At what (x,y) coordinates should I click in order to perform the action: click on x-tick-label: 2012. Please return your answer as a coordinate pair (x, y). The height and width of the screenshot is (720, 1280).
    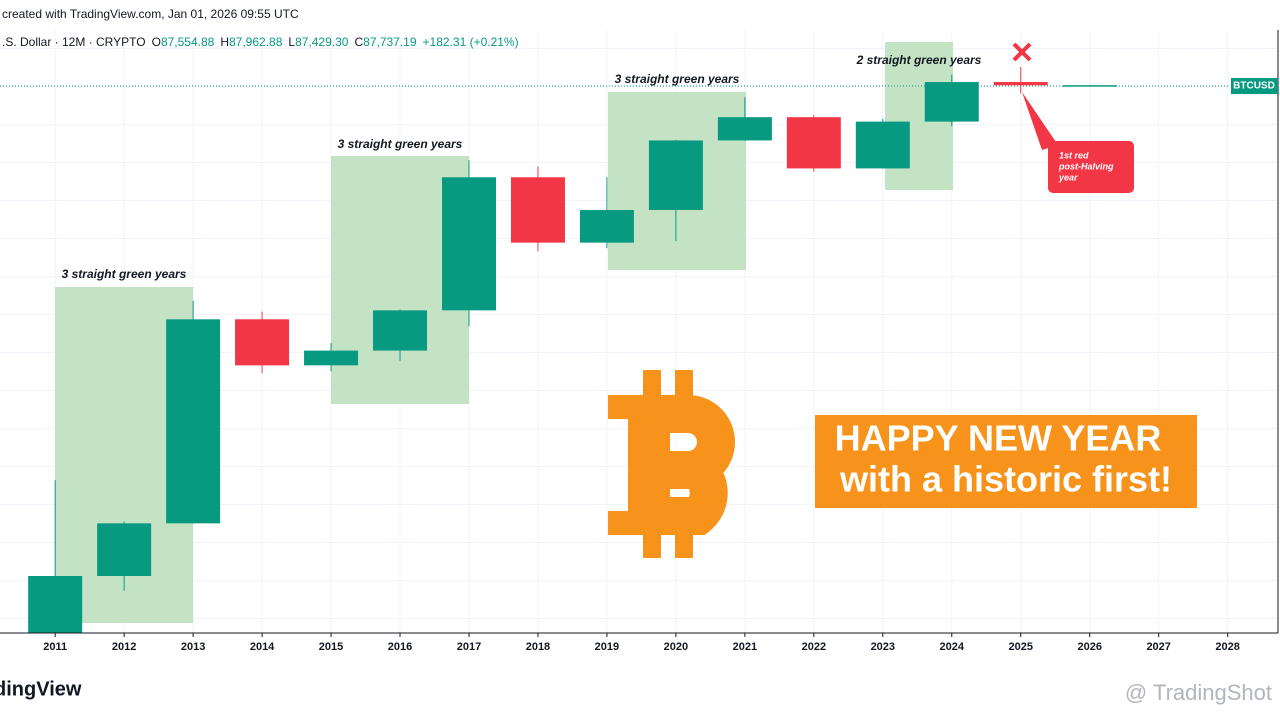
    Looking at the image, I should click on (124, 647).